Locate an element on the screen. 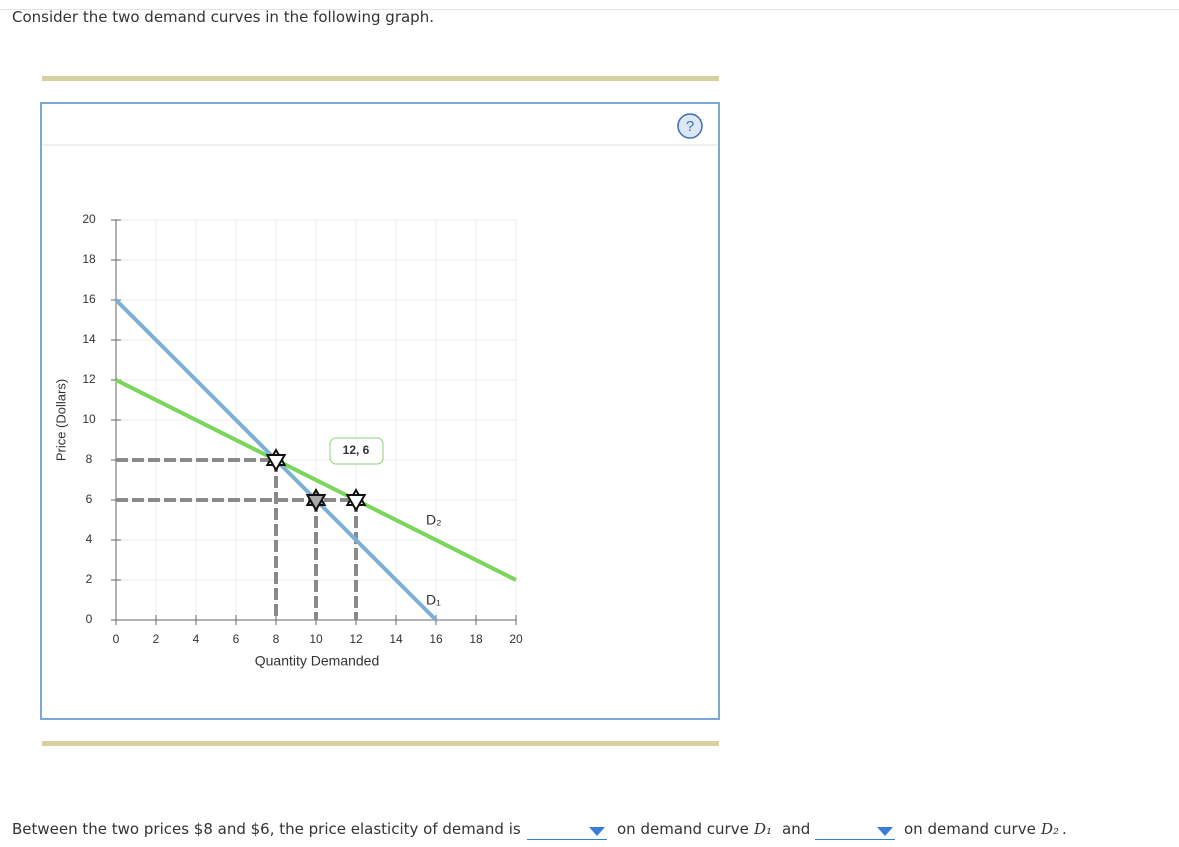 The image size is (1179, 847). point-label-box is located at coordinates (356, 451).